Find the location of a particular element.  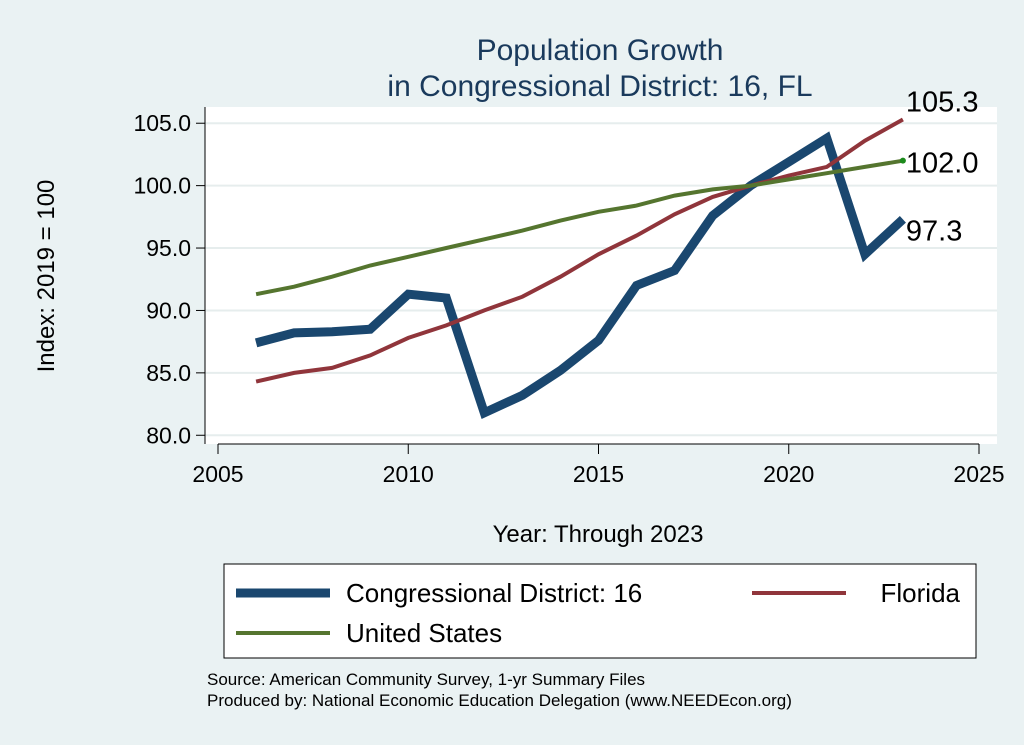

end-label-congressional-district: 97.3 is located at coordinates (934, 231).